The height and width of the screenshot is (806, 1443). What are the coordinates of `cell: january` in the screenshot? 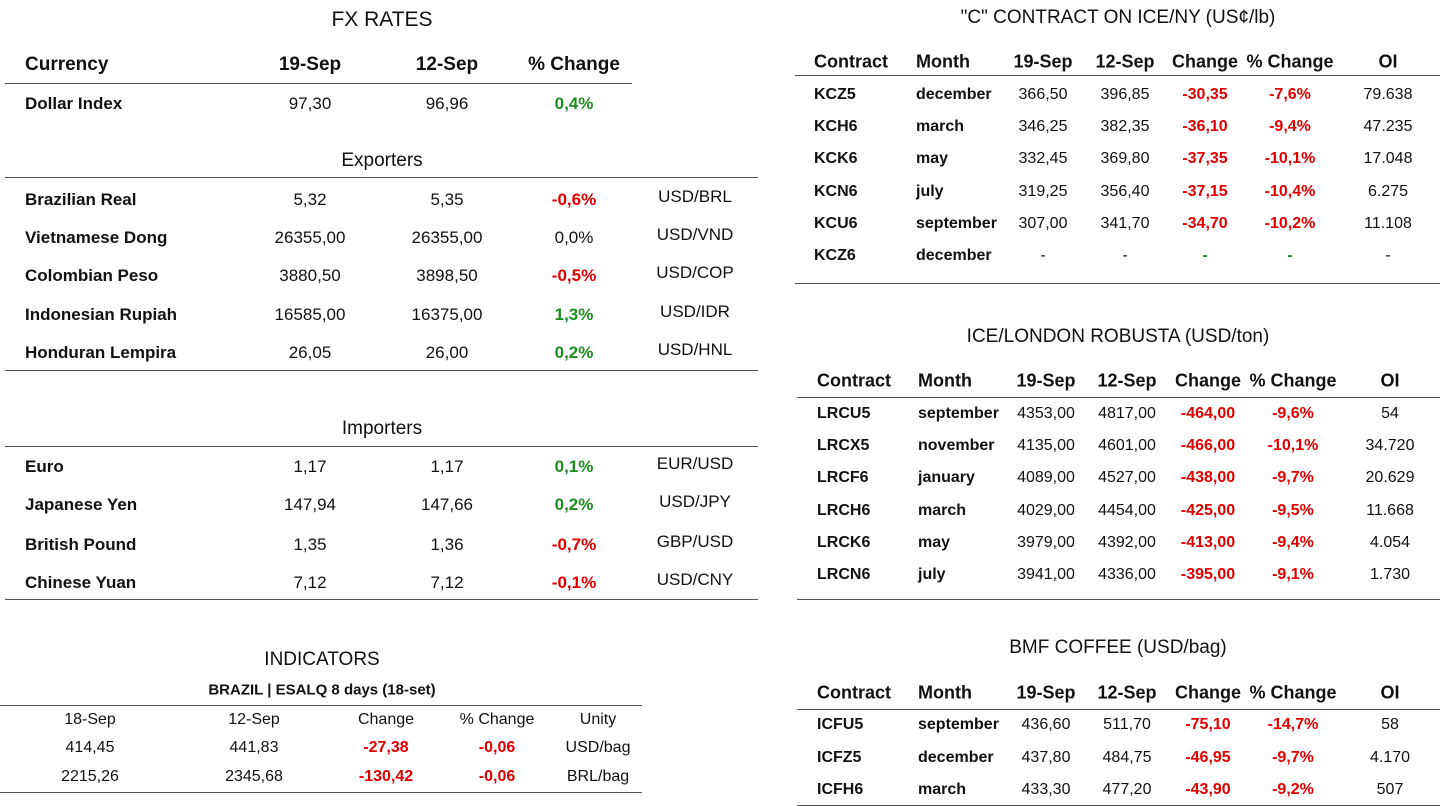 It's located at (946, 477).